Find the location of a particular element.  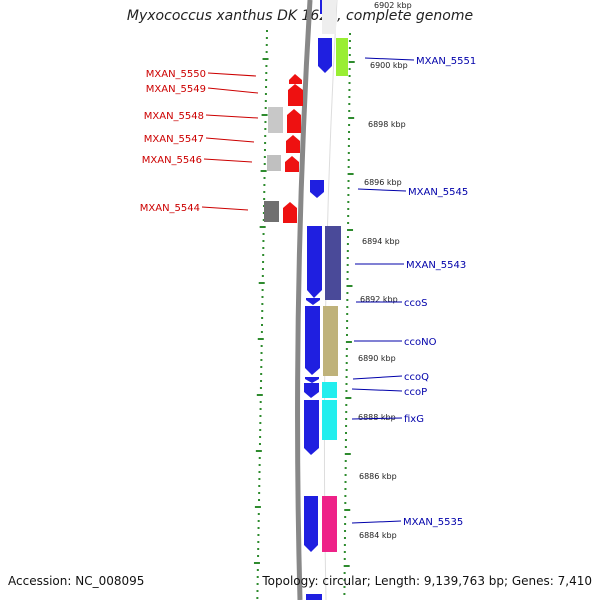

gene-label-left: MXAN_5548 is located at coordinates (174, 116).